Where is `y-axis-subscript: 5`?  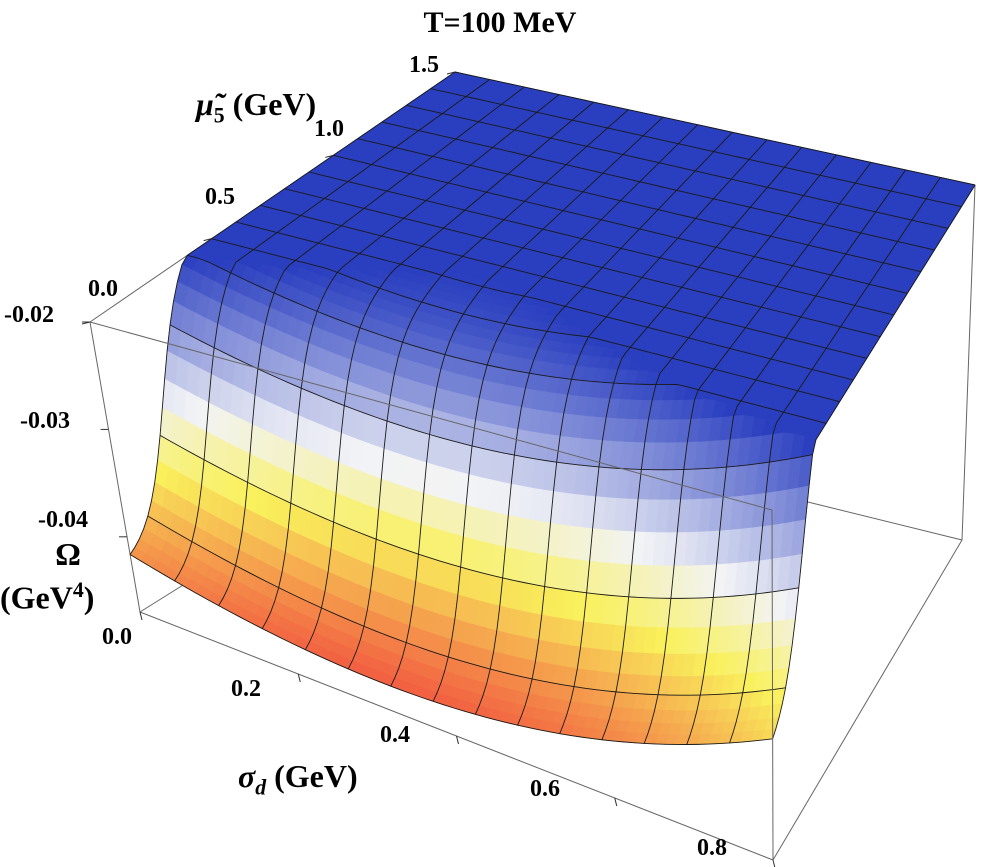
y-axis-subscript: 5 is located at coordinates (219, 115).